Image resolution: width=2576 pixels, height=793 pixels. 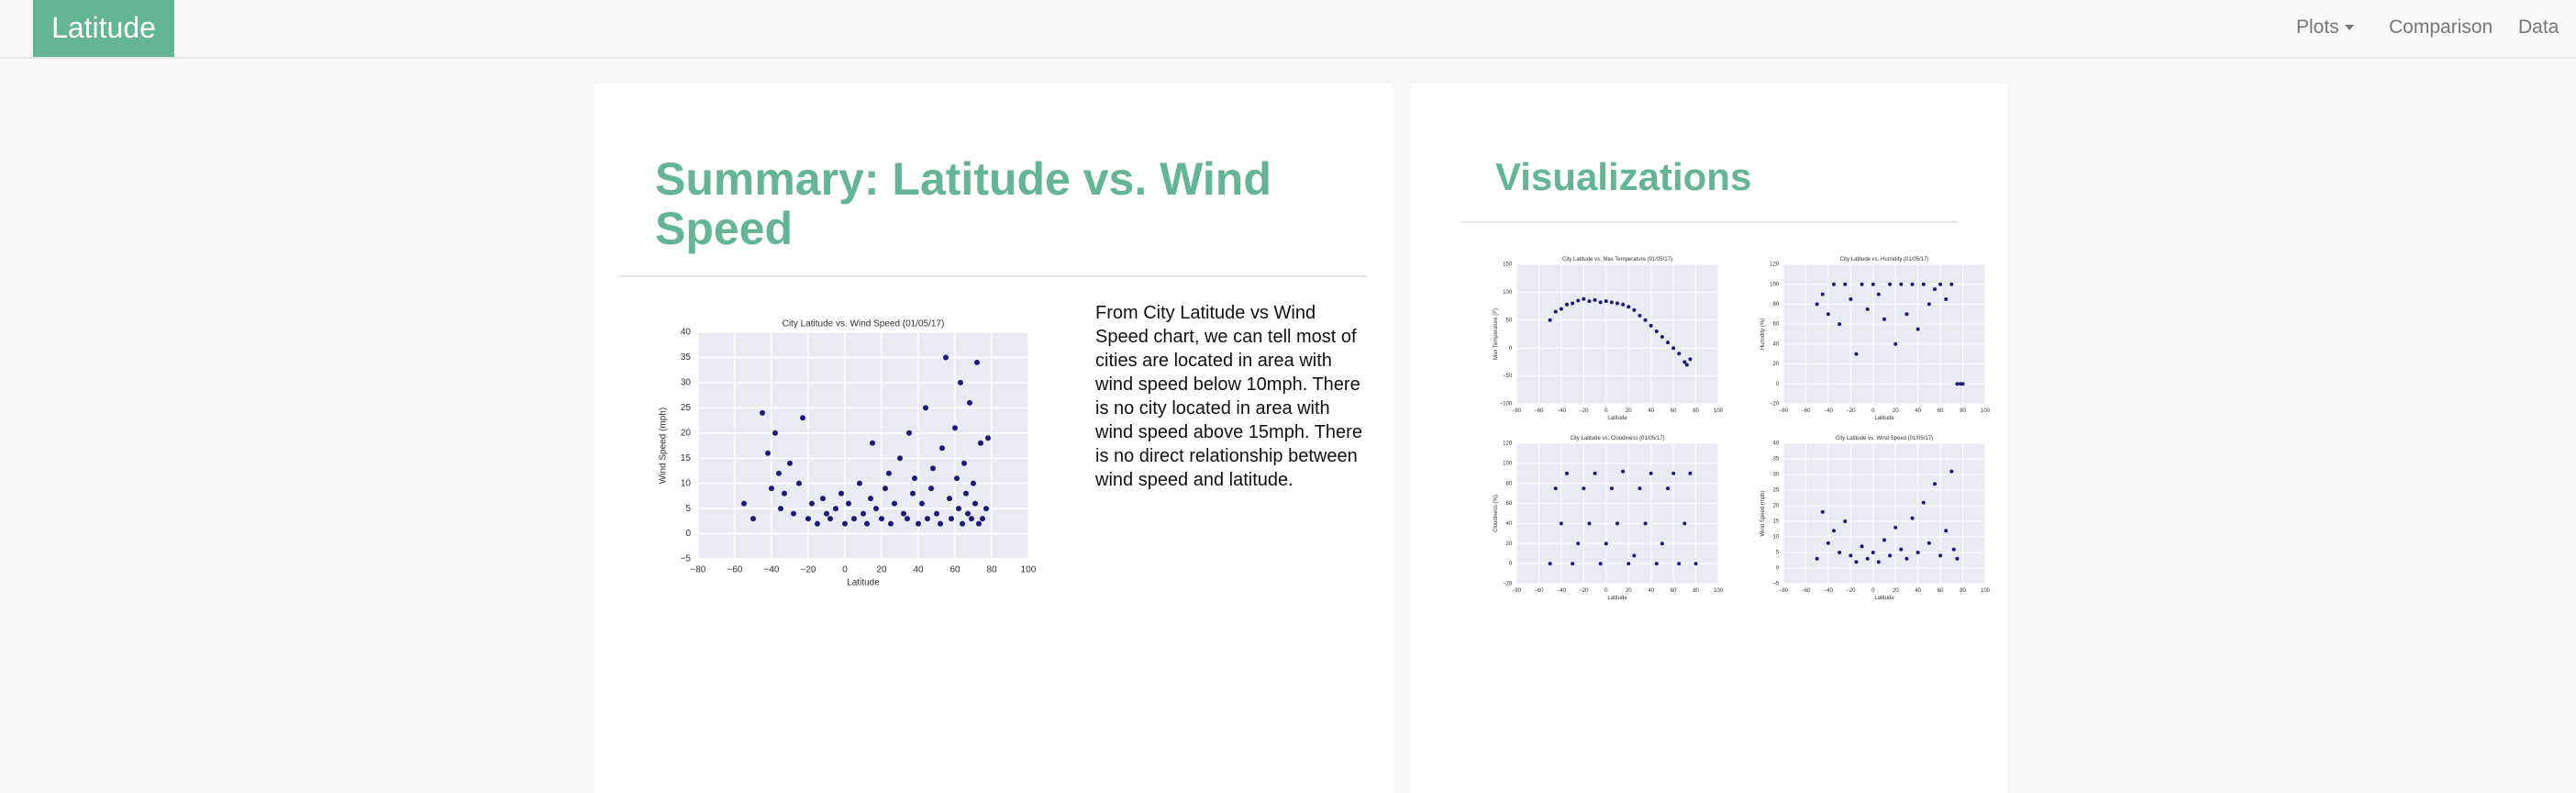 What do you see at coordinates (1775, 265) in the screenshot?
I see `y-tick-label: 120` at bounding box center [1775, 265].